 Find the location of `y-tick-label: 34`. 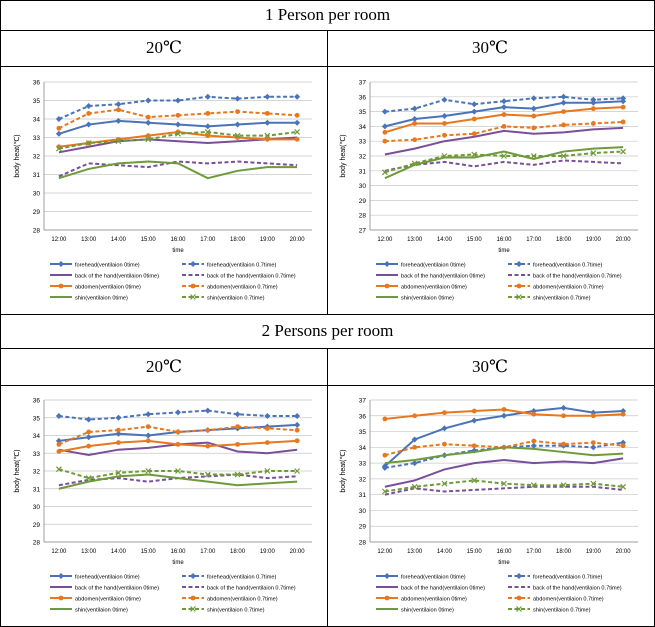

y-tick-label: 34 is located at coordinates (37, 120).